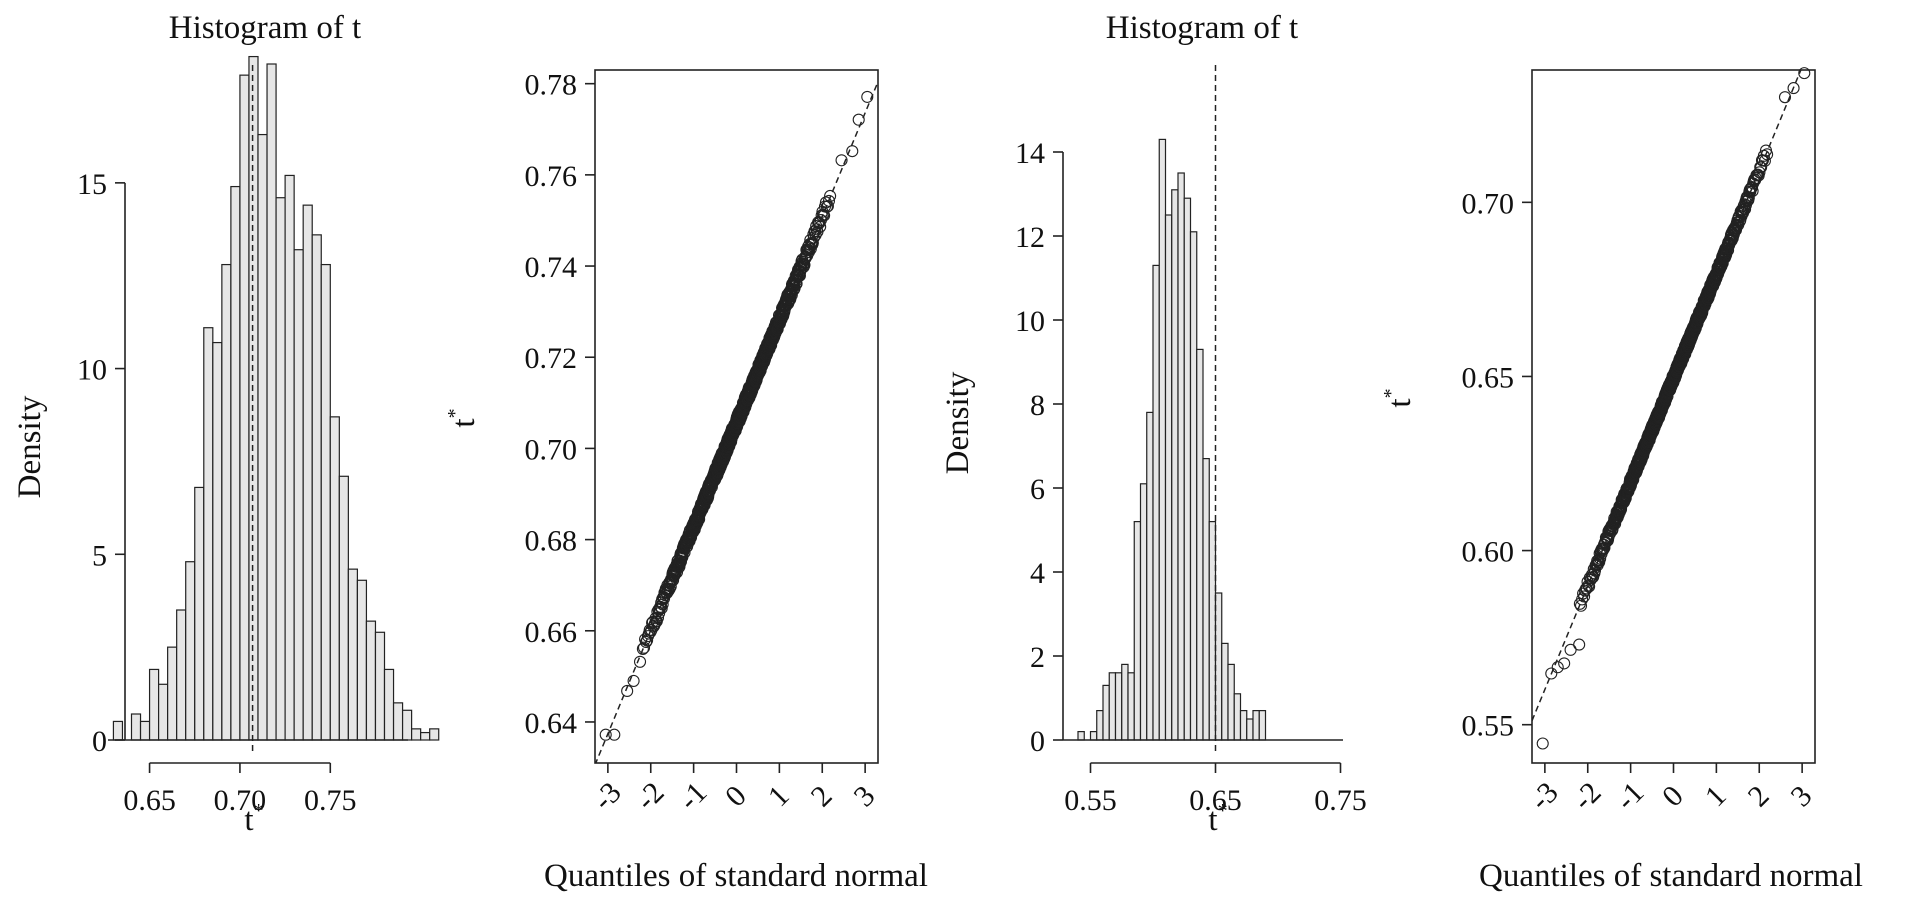  I want to click on histogram-bars, so click(1172, 439).